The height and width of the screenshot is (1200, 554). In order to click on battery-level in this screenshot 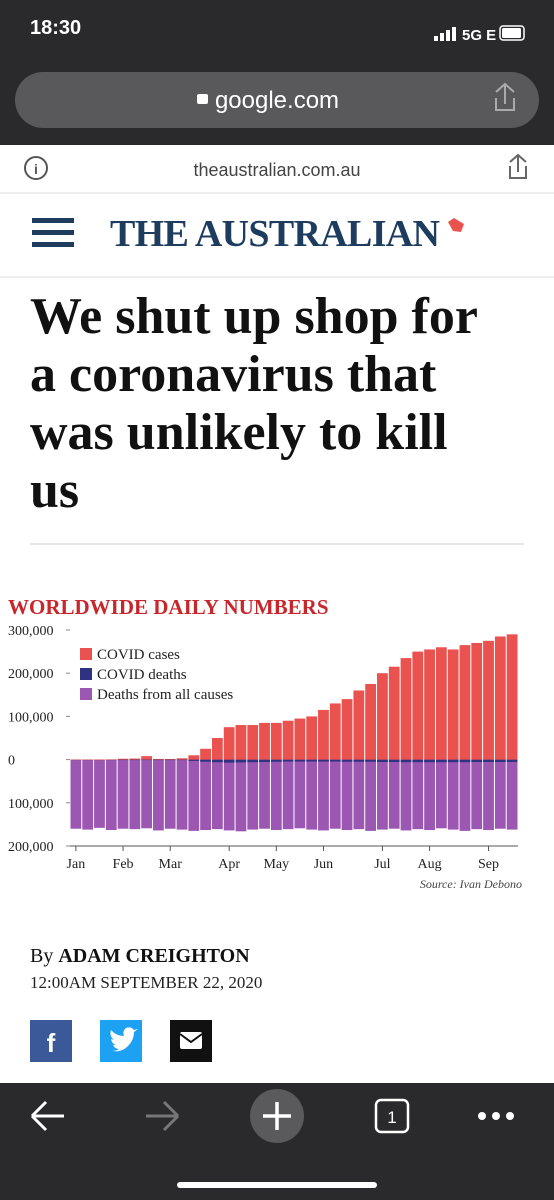, I will do `click(511, 33)`.